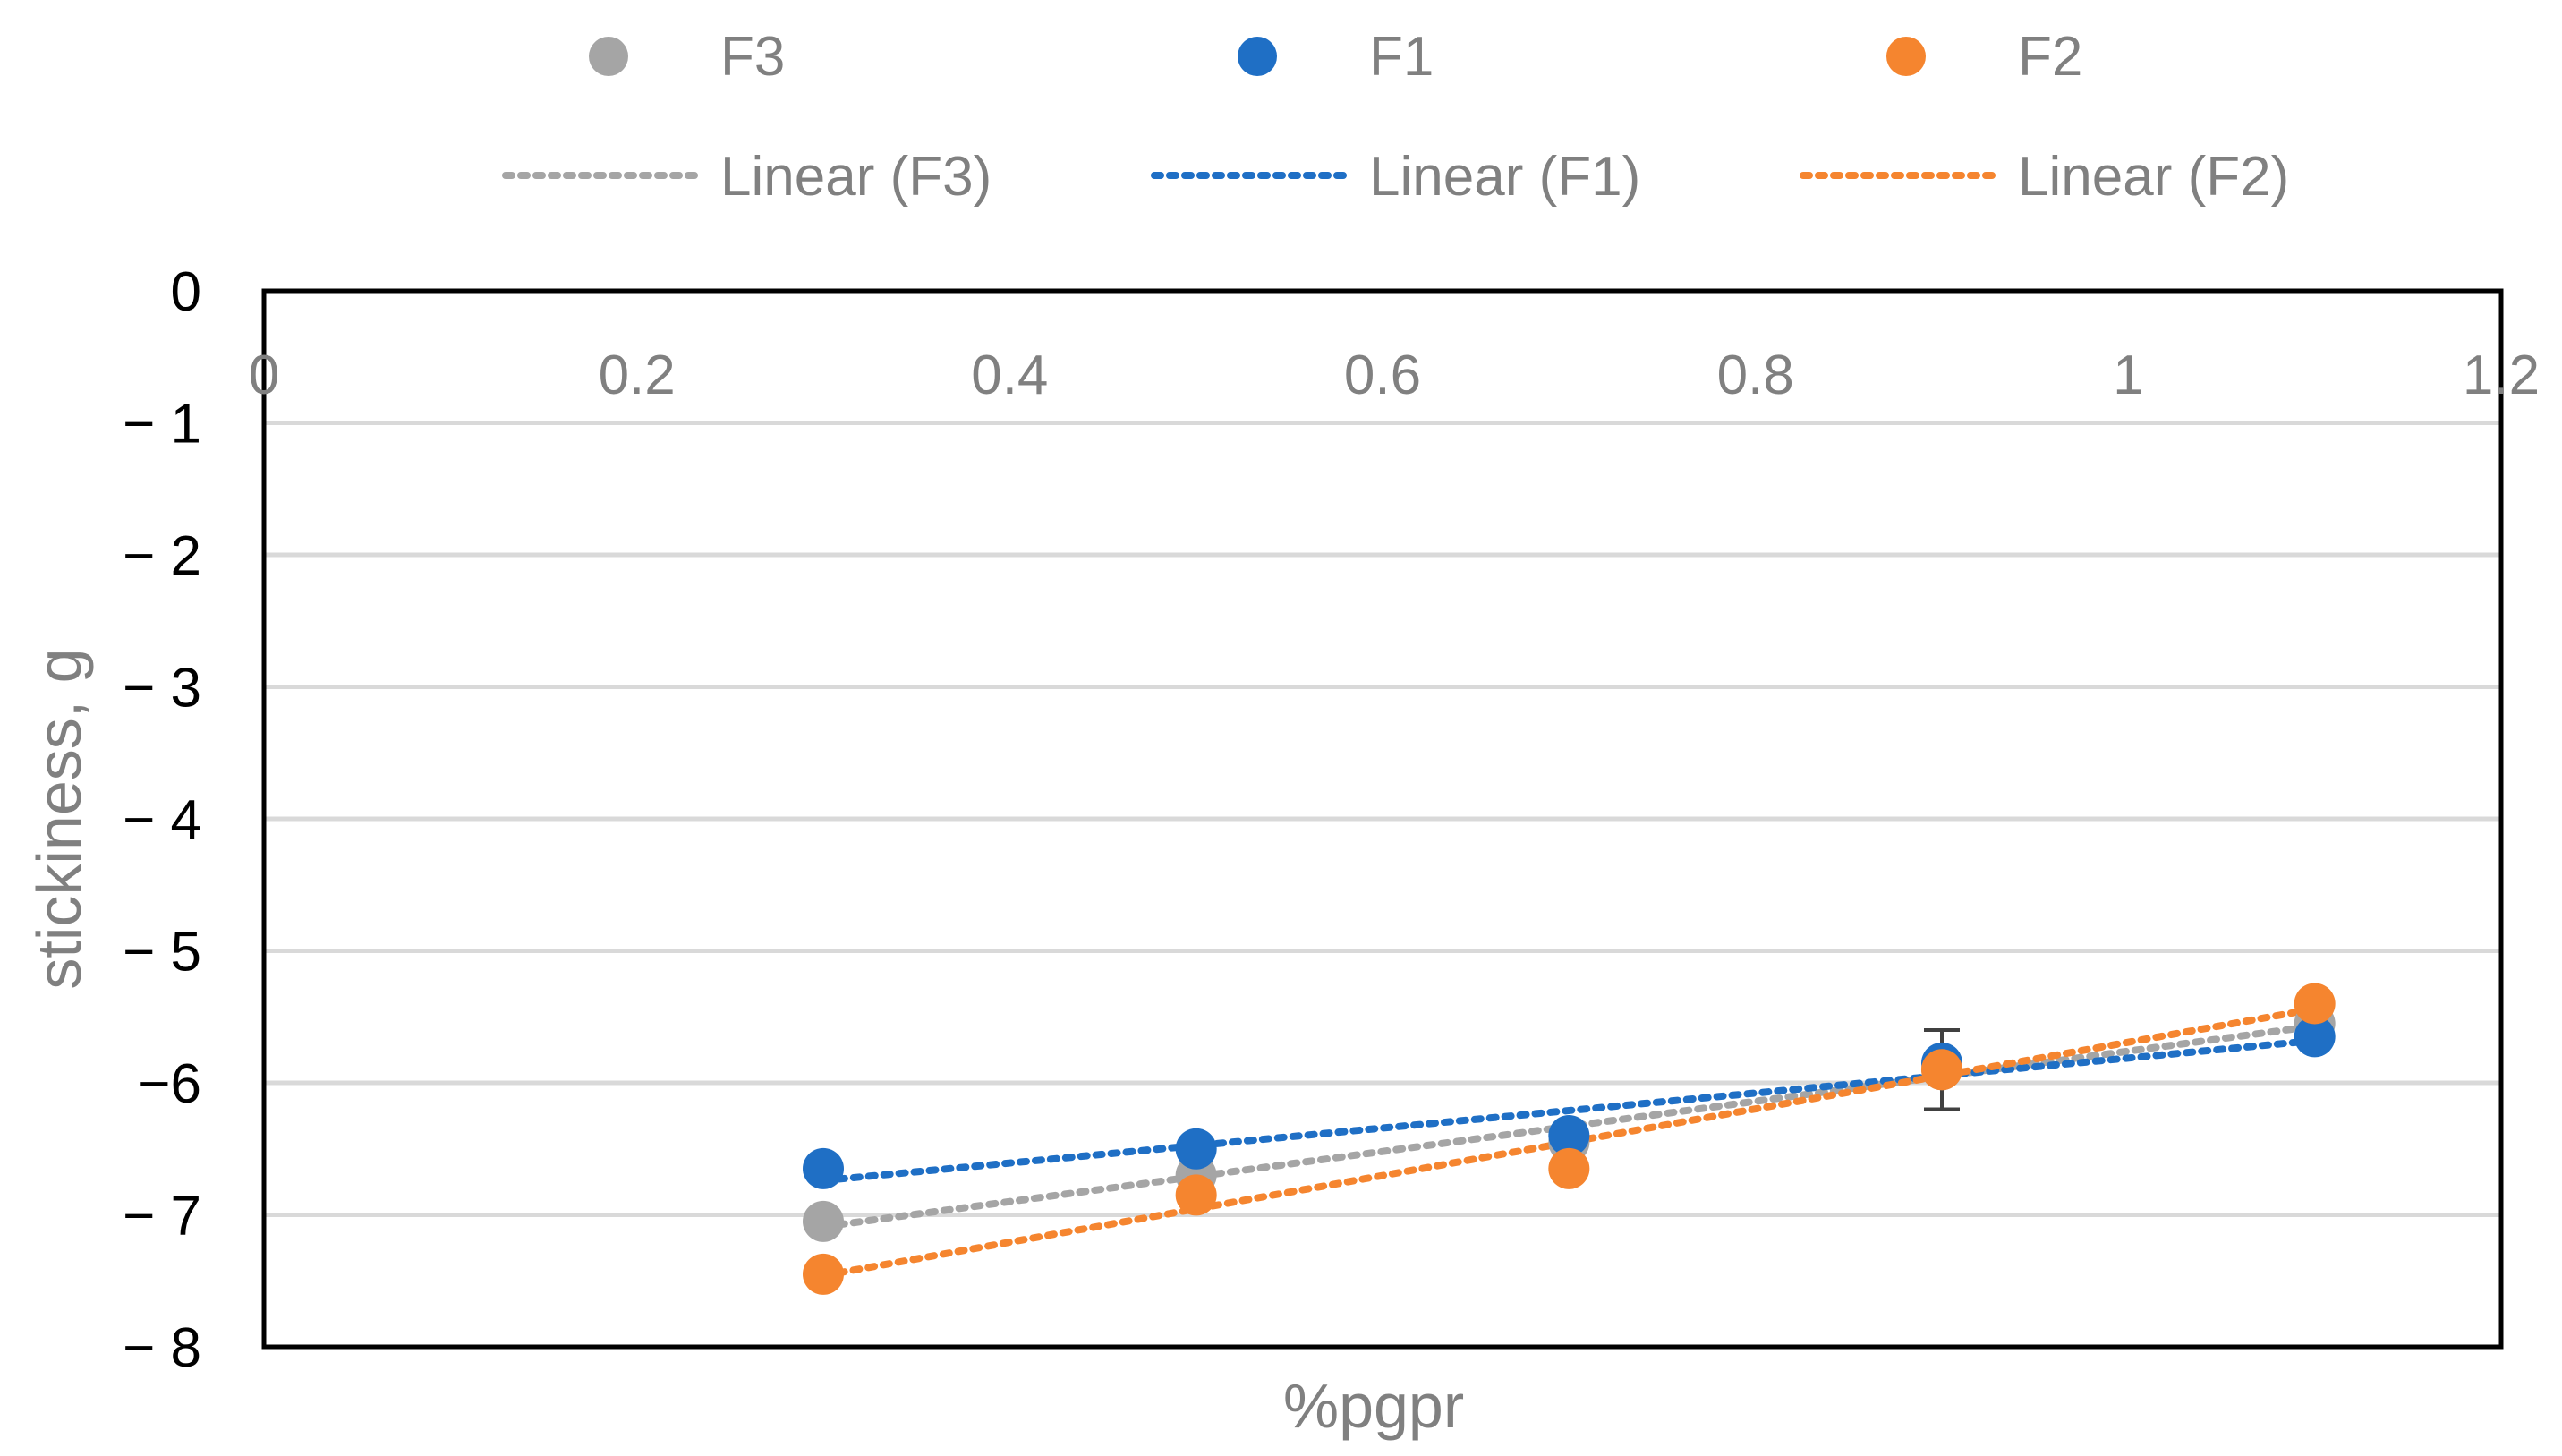  What do you see at coordinates (753, 57) in the screenshot?
I see `legend-label-f3: F3` at bounding box center [753, 57].